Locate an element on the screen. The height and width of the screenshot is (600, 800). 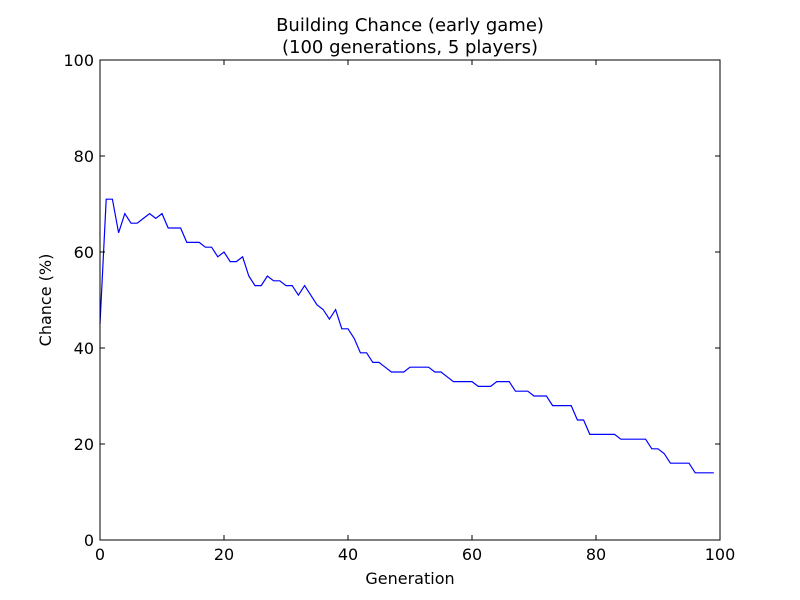
x-tick-label: 60 is located at coordinates (472, 554).